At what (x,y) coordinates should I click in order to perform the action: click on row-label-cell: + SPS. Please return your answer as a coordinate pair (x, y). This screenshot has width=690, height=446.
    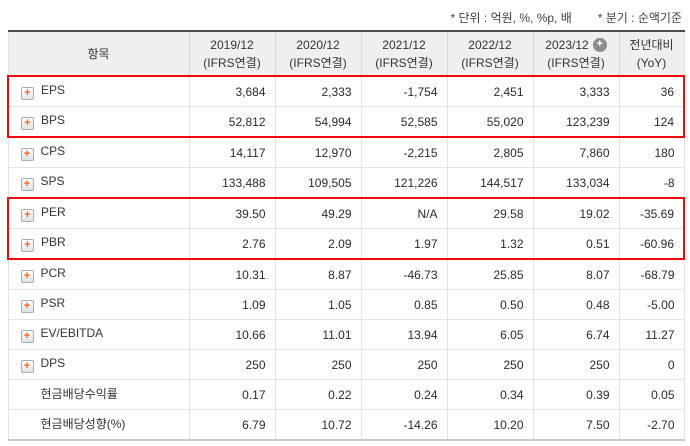
    Looking at the image, I should click on (98, 183).